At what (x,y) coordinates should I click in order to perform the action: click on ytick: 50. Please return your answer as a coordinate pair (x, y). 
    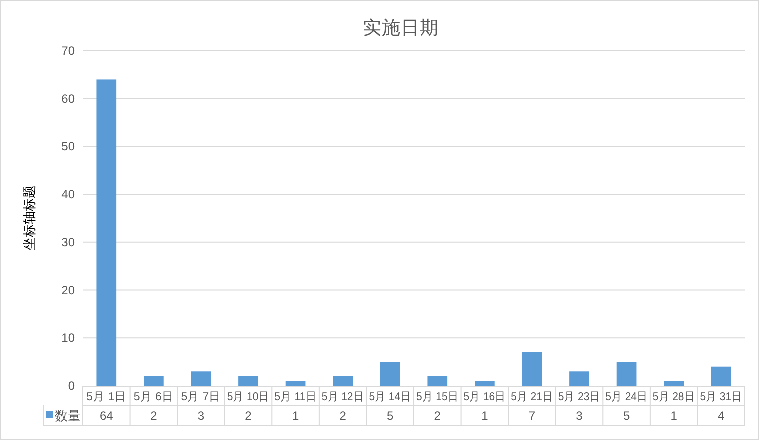
    Looking at the image, I should click on (68, 147).